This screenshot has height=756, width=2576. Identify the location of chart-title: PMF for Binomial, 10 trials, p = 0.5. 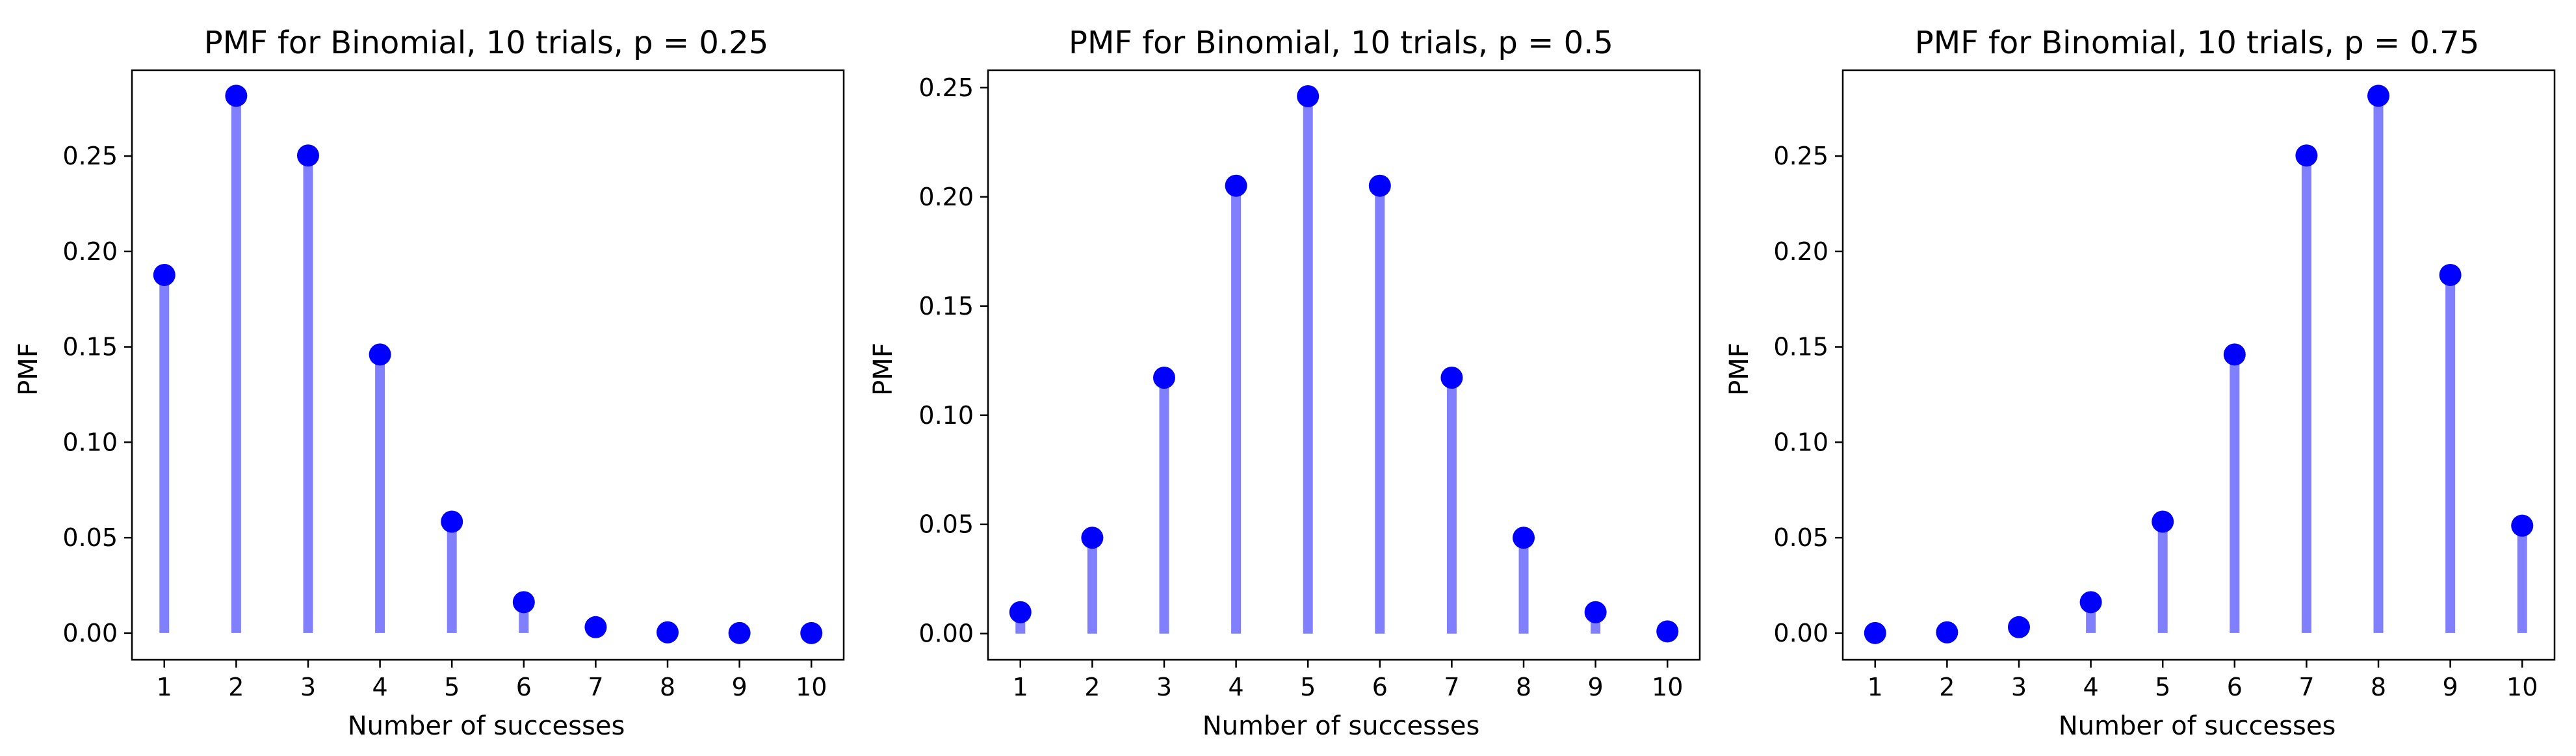
(1341, 43).